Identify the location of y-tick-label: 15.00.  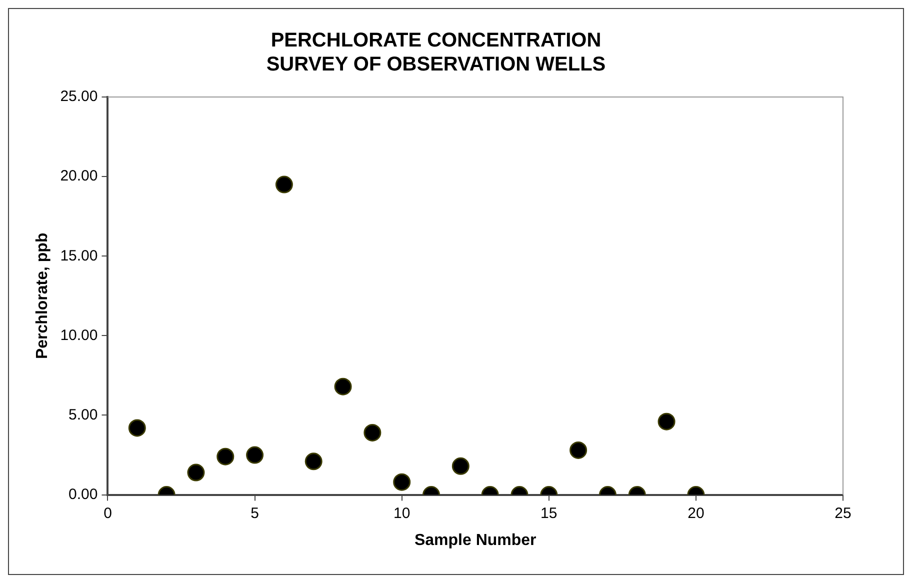
(79, 255).